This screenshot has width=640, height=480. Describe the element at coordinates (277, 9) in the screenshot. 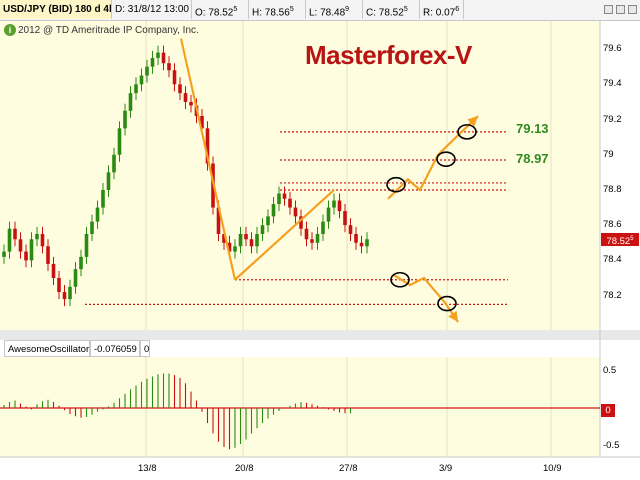

I see `high-readout: H: 78.565` at that location.